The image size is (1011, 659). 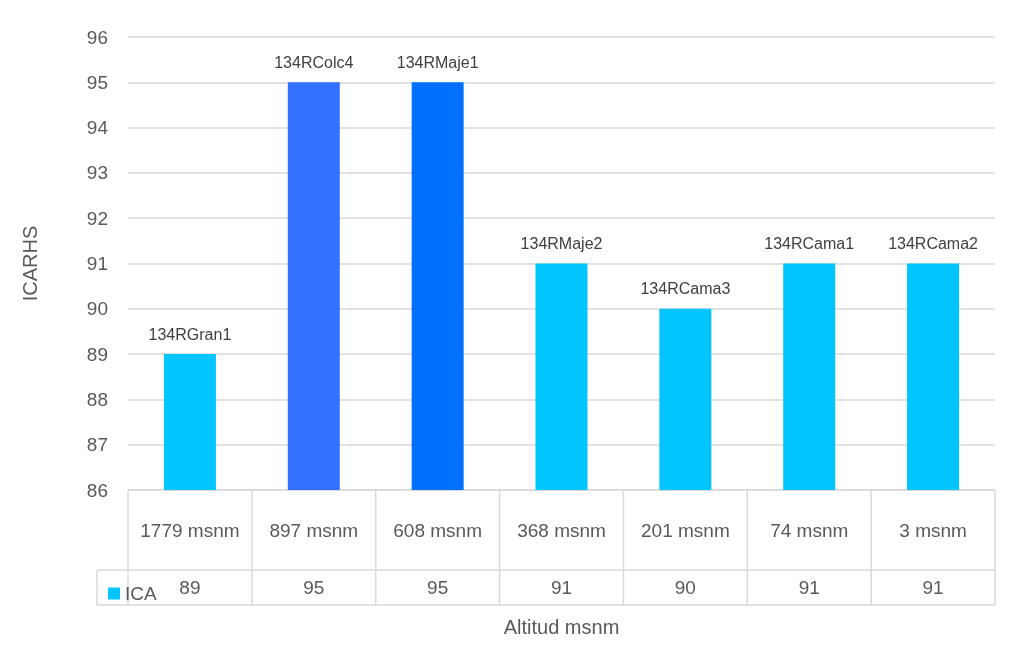 I want to click on x-axis-title: Altitud msnm, so click(x=561, y=627).